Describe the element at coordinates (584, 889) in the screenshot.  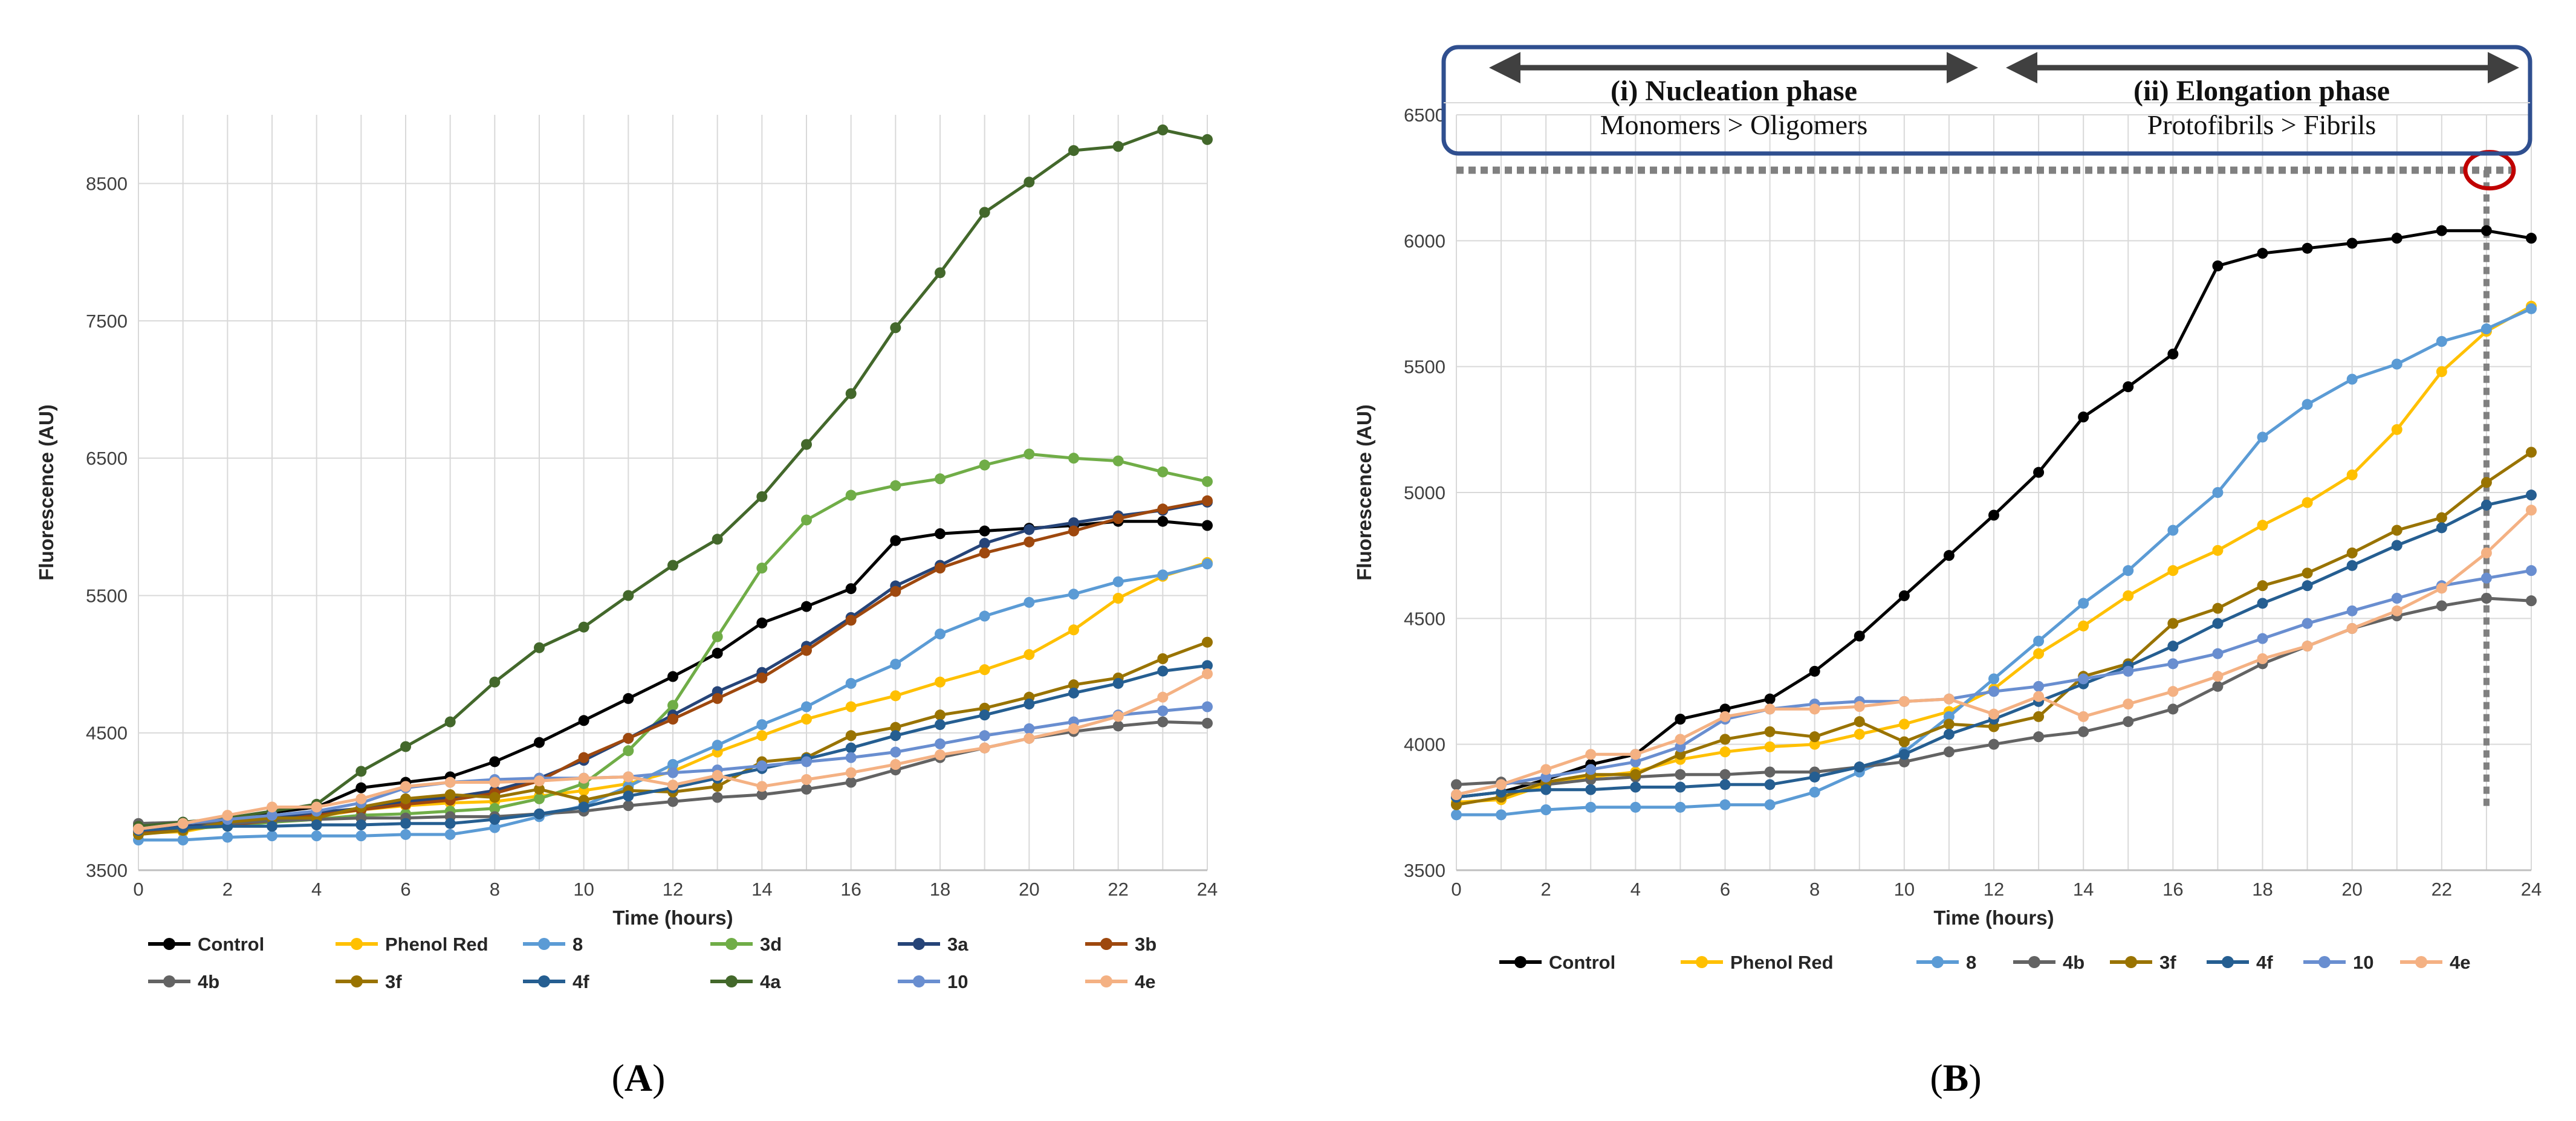
I see `x-tick-label: 10` at that location.